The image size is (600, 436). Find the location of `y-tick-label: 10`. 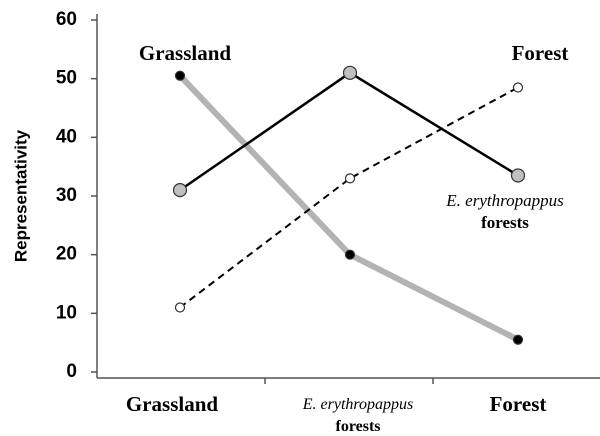

y-tick-label: 10 is located at coordinates (66, 312).